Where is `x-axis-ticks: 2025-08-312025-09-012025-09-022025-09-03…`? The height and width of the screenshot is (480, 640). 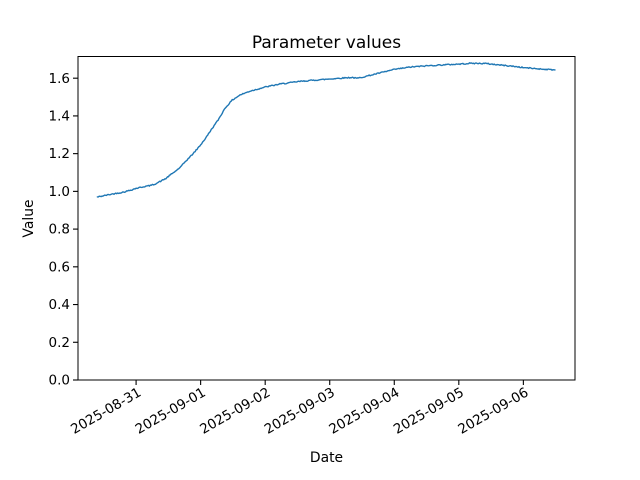
x-axis-ticks: 2025-08-312025-09-012025-09-022025-09-03… is located at coordinates (299, 409).